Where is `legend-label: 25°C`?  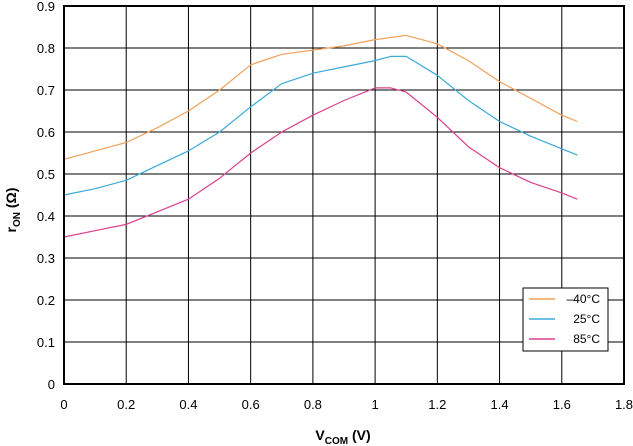 legend-label: 25°C is located at coordinates (586, 319).